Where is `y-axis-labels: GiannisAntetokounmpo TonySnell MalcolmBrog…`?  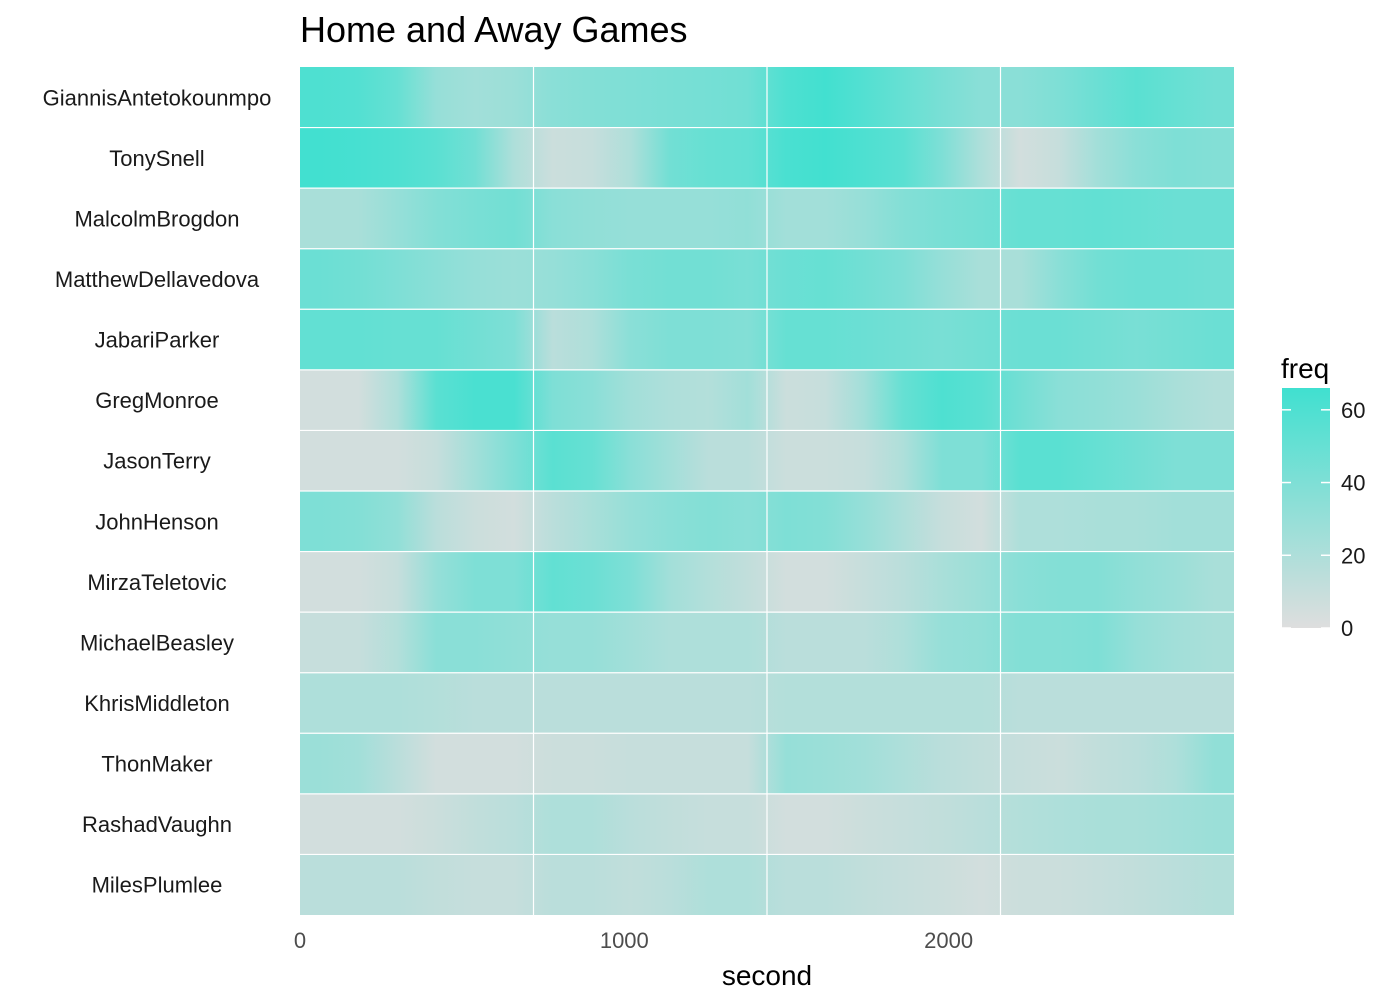 y-axis-labels: GiannisAntetokounmpo TonySnell MalcolmBrog… is located at coordinates (157, 491).